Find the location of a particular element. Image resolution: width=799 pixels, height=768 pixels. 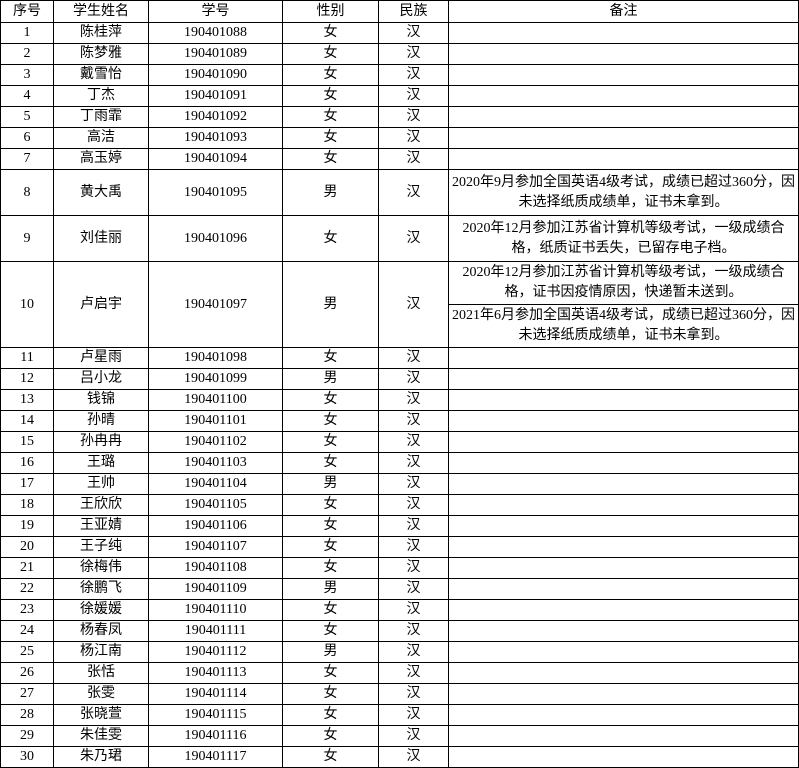

row-number: 26 is located at coordinates (27, 673).